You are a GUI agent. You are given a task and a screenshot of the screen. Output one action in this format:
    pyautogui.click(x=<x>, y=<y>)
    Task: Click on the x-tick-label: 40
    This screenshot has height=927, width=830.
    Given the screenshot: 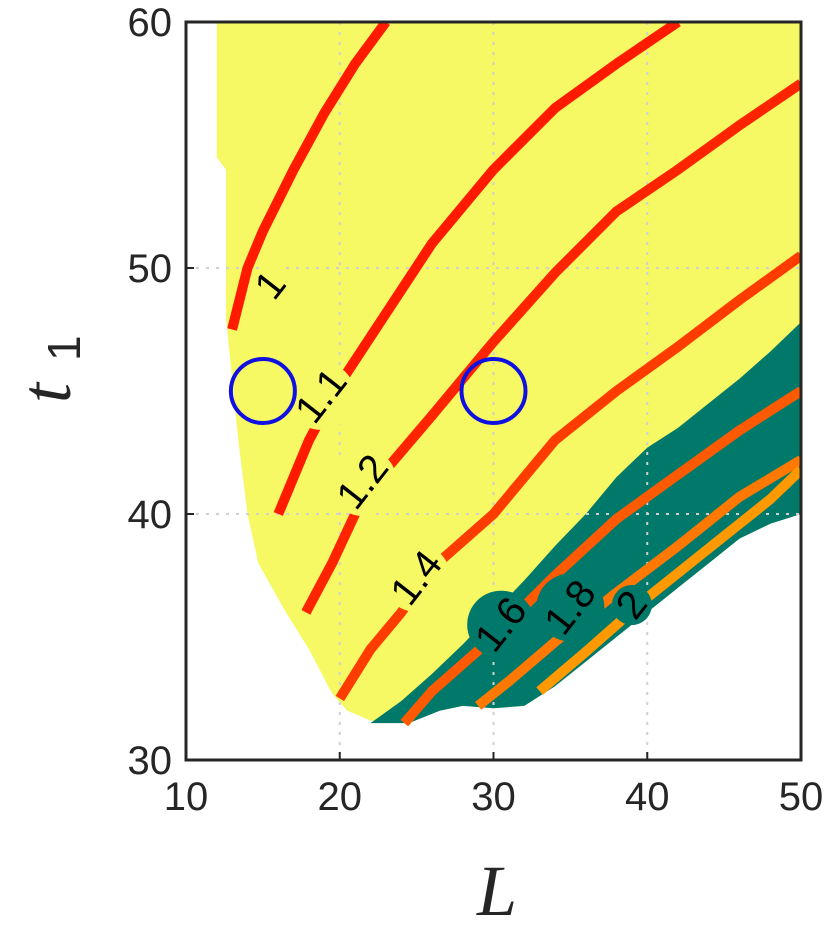 What is the action you would take?
    pyautogui.click(x=647, y=797)
    